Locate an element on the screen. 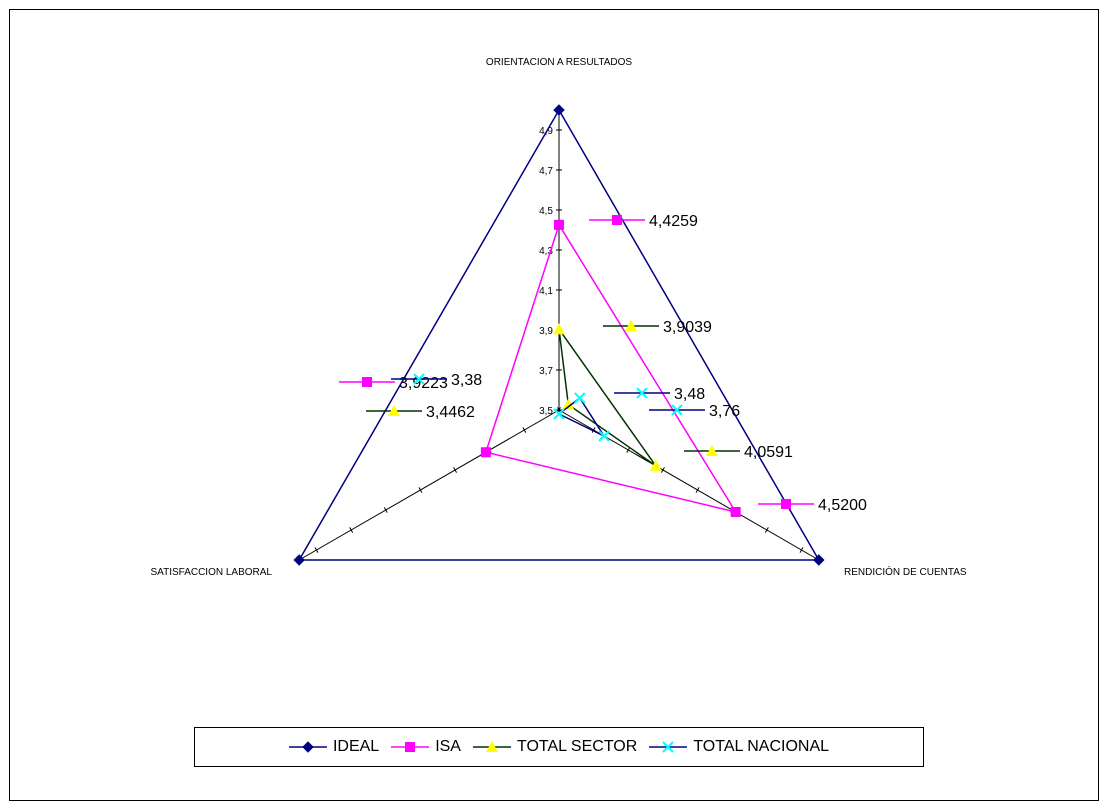 The width and height of the screenshot is (1109, 812). point-total-sector-rendicion-de-cuentas is located at coordinates (655, 465).